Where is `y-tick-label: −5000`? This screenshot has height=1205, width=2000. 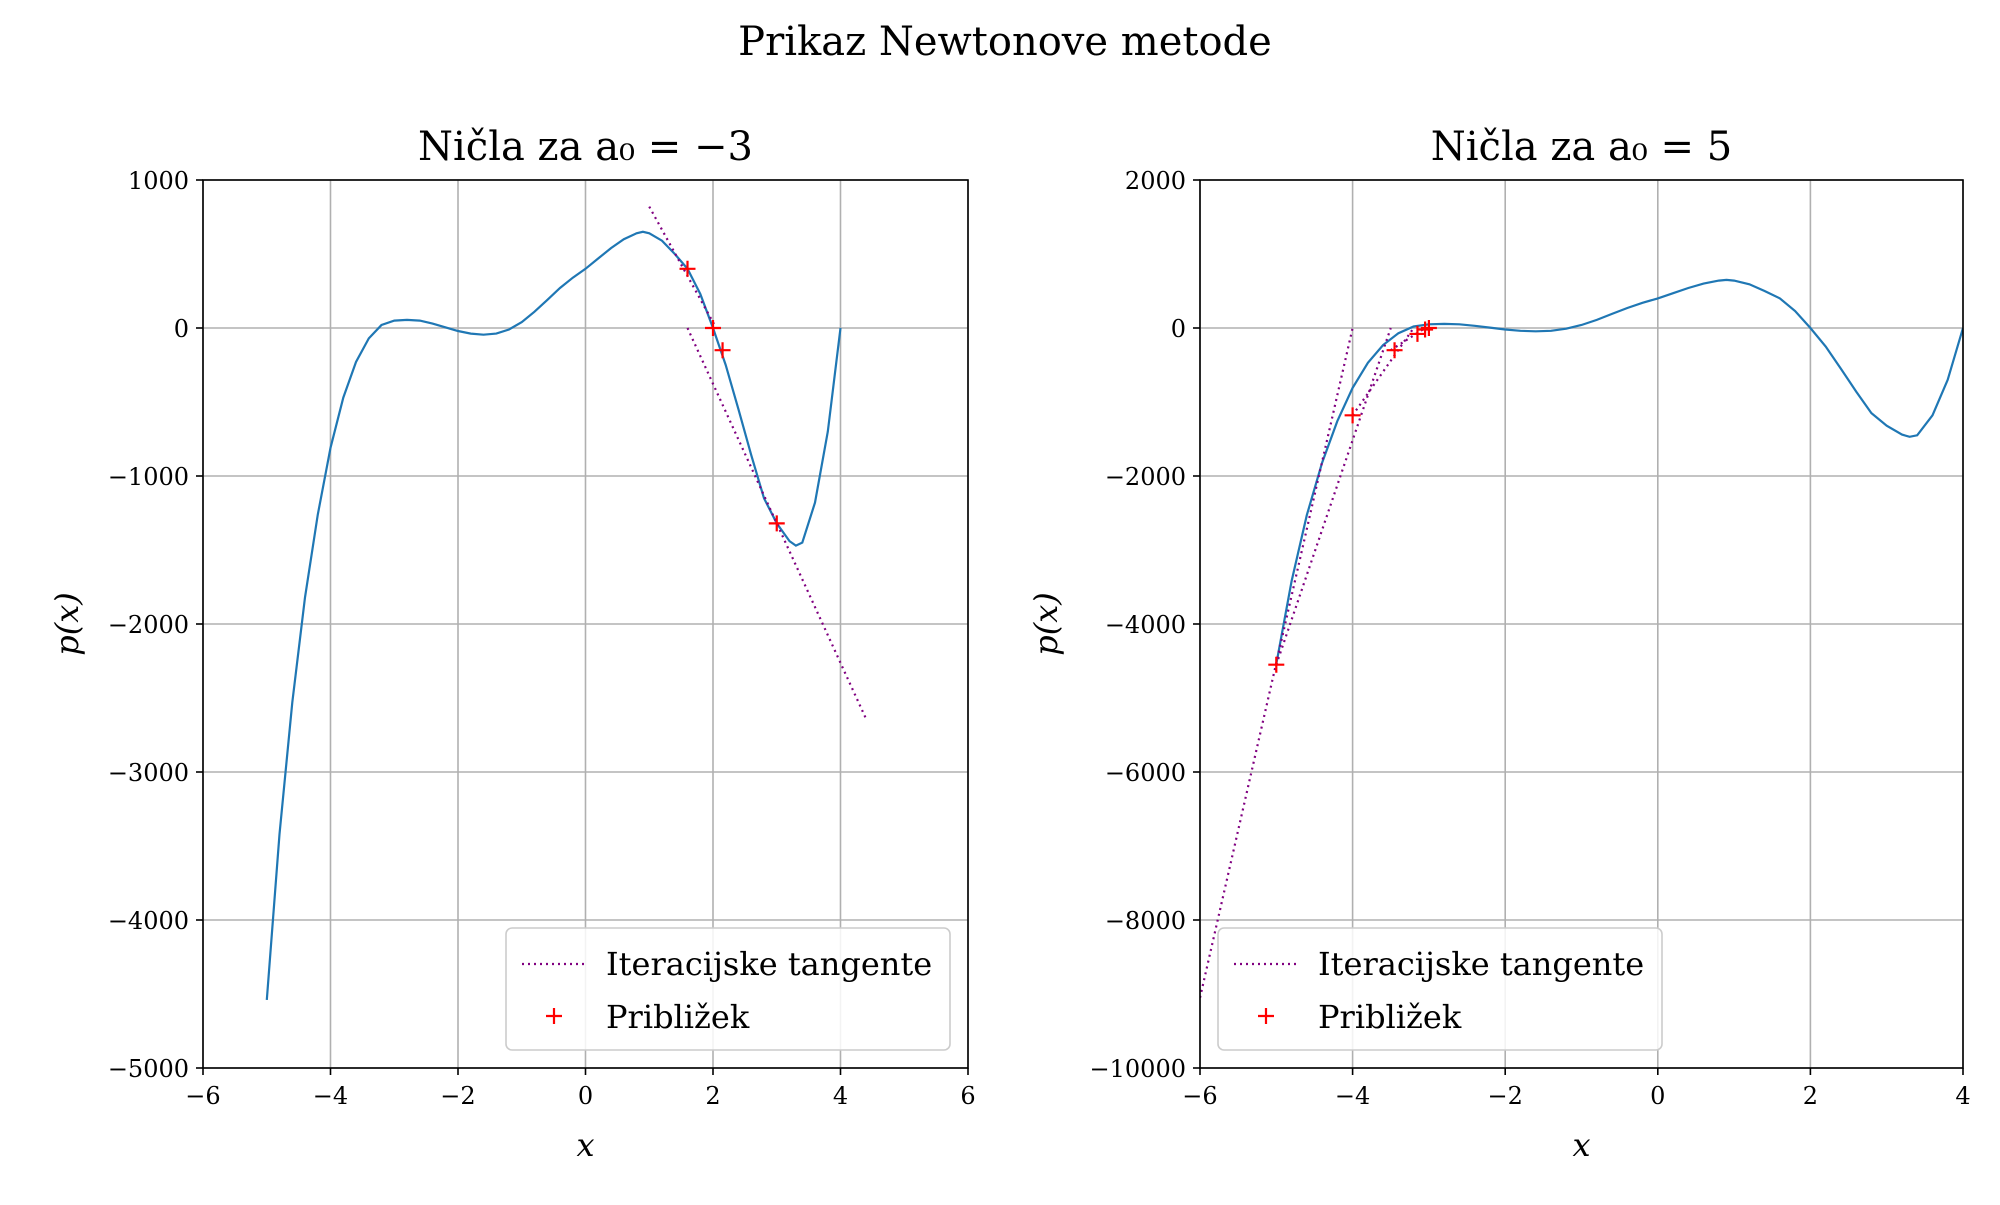
y-tick-label: −5000 is located at coordinates (148, 1069).